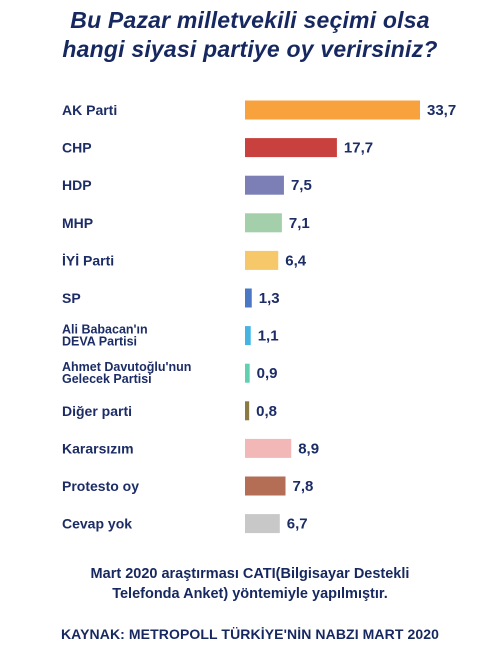 The width and height of the screenshot is (500, 672). What do you see at coordinates (301, 185) in the screenshot?
I see `value-label-2: 7,5` at bounding box center [301, 185].